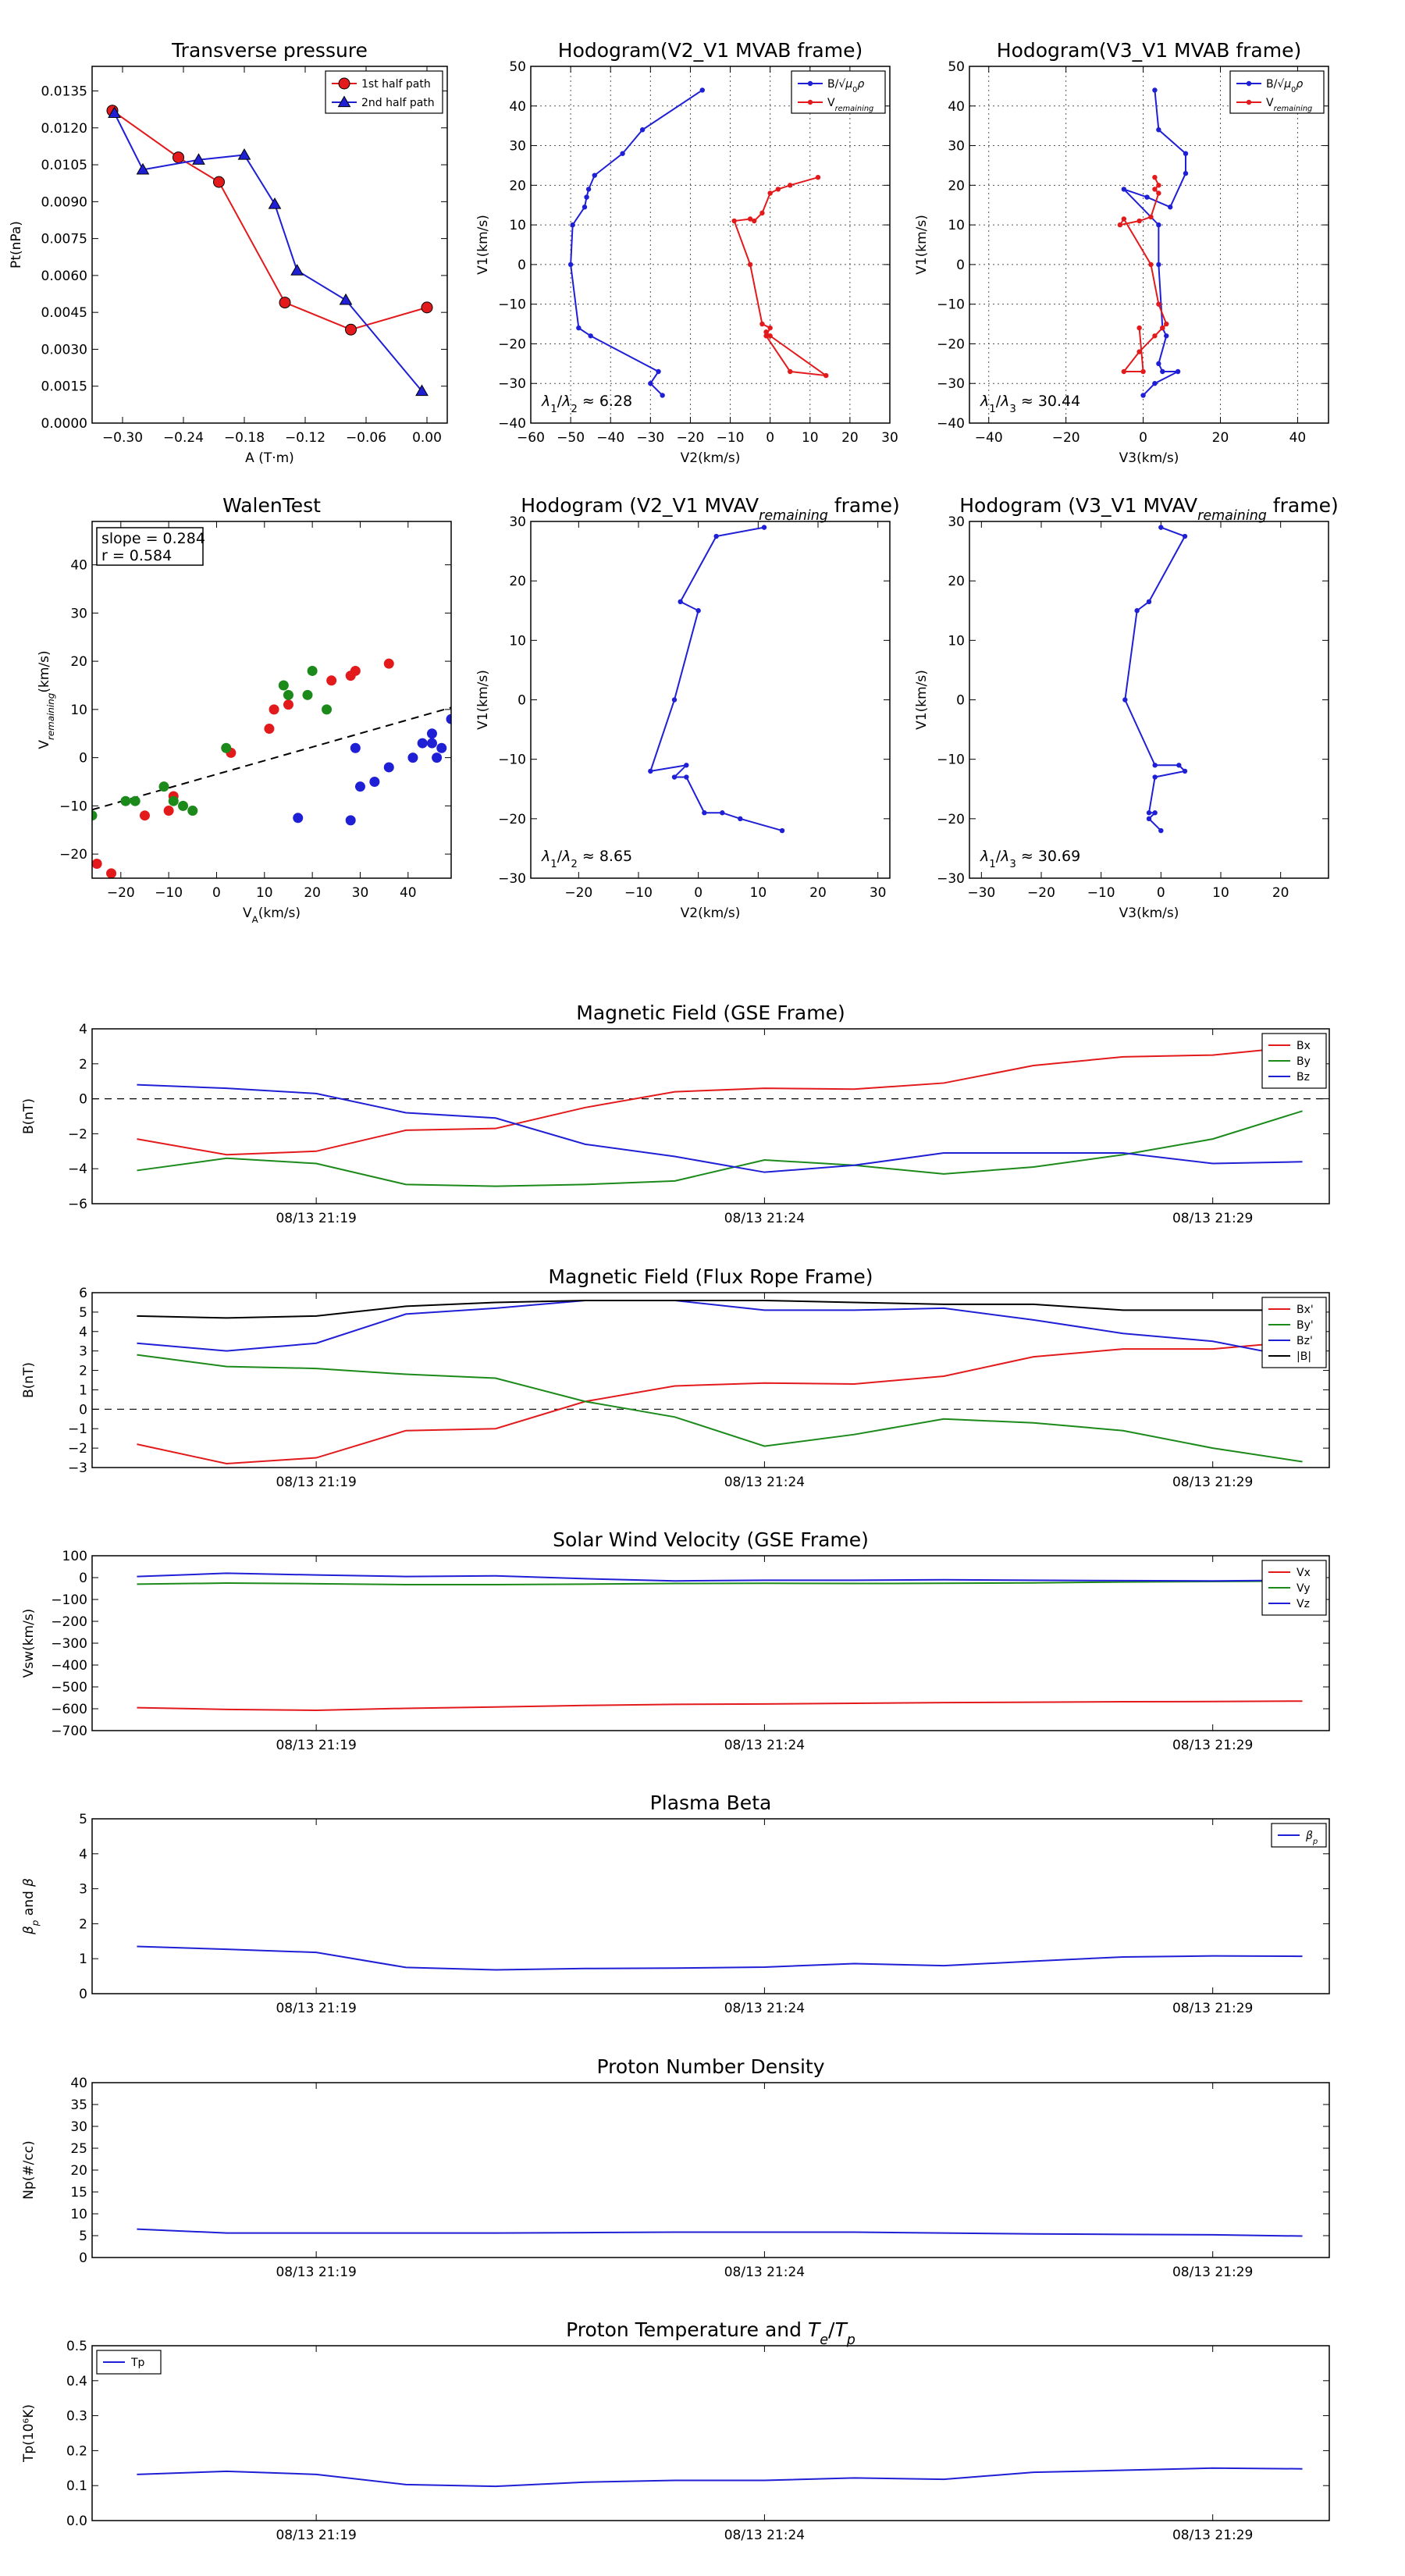  Describe the element at coordinates (1304, 1573) in the screenshot. I see `legend-label: Vx` at that location.